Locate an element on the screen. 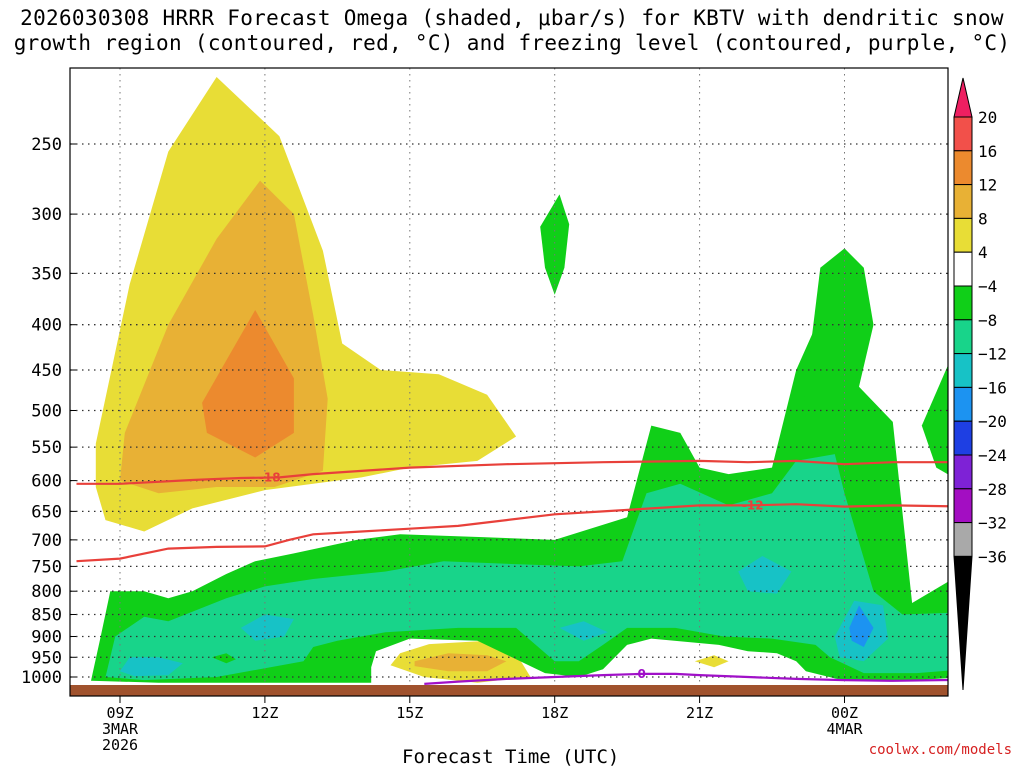 The height and width of the screenshot is (768, 1024). y-tick-label-500: 500 is located at coordinates (46, 412).